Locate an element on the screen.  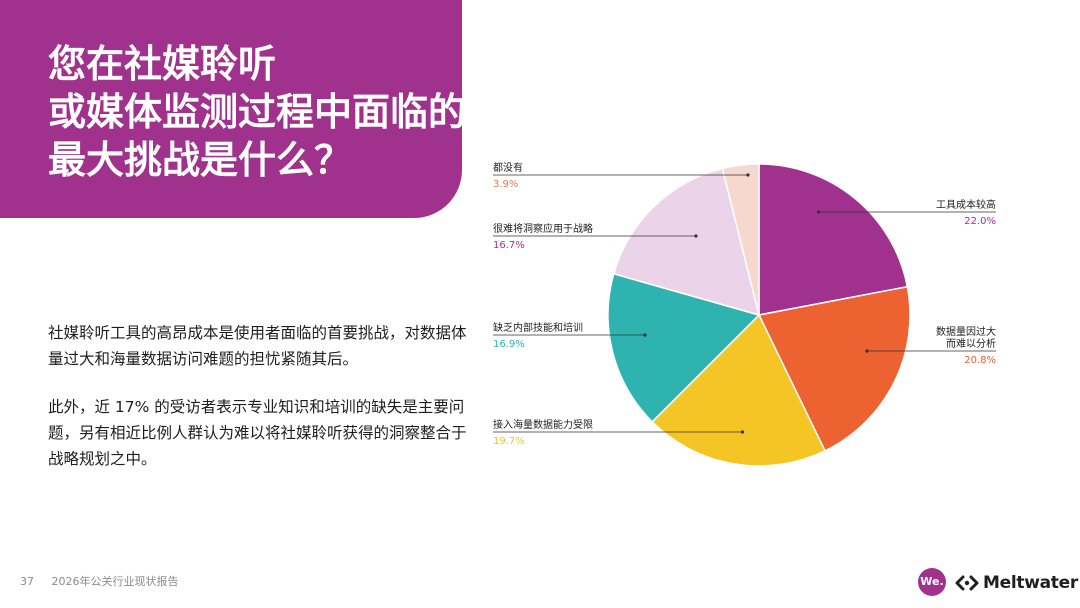
meltwater-mark-icon is located at coordinates (967, 583).